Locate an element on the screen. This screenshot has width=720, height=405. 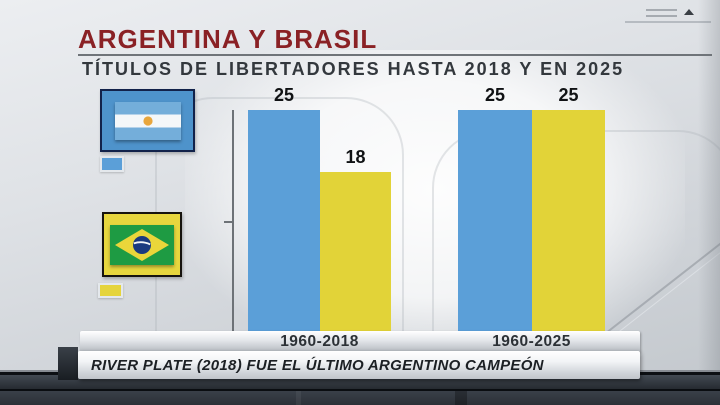
caret-up-icon is located at coordinates (689, 12).